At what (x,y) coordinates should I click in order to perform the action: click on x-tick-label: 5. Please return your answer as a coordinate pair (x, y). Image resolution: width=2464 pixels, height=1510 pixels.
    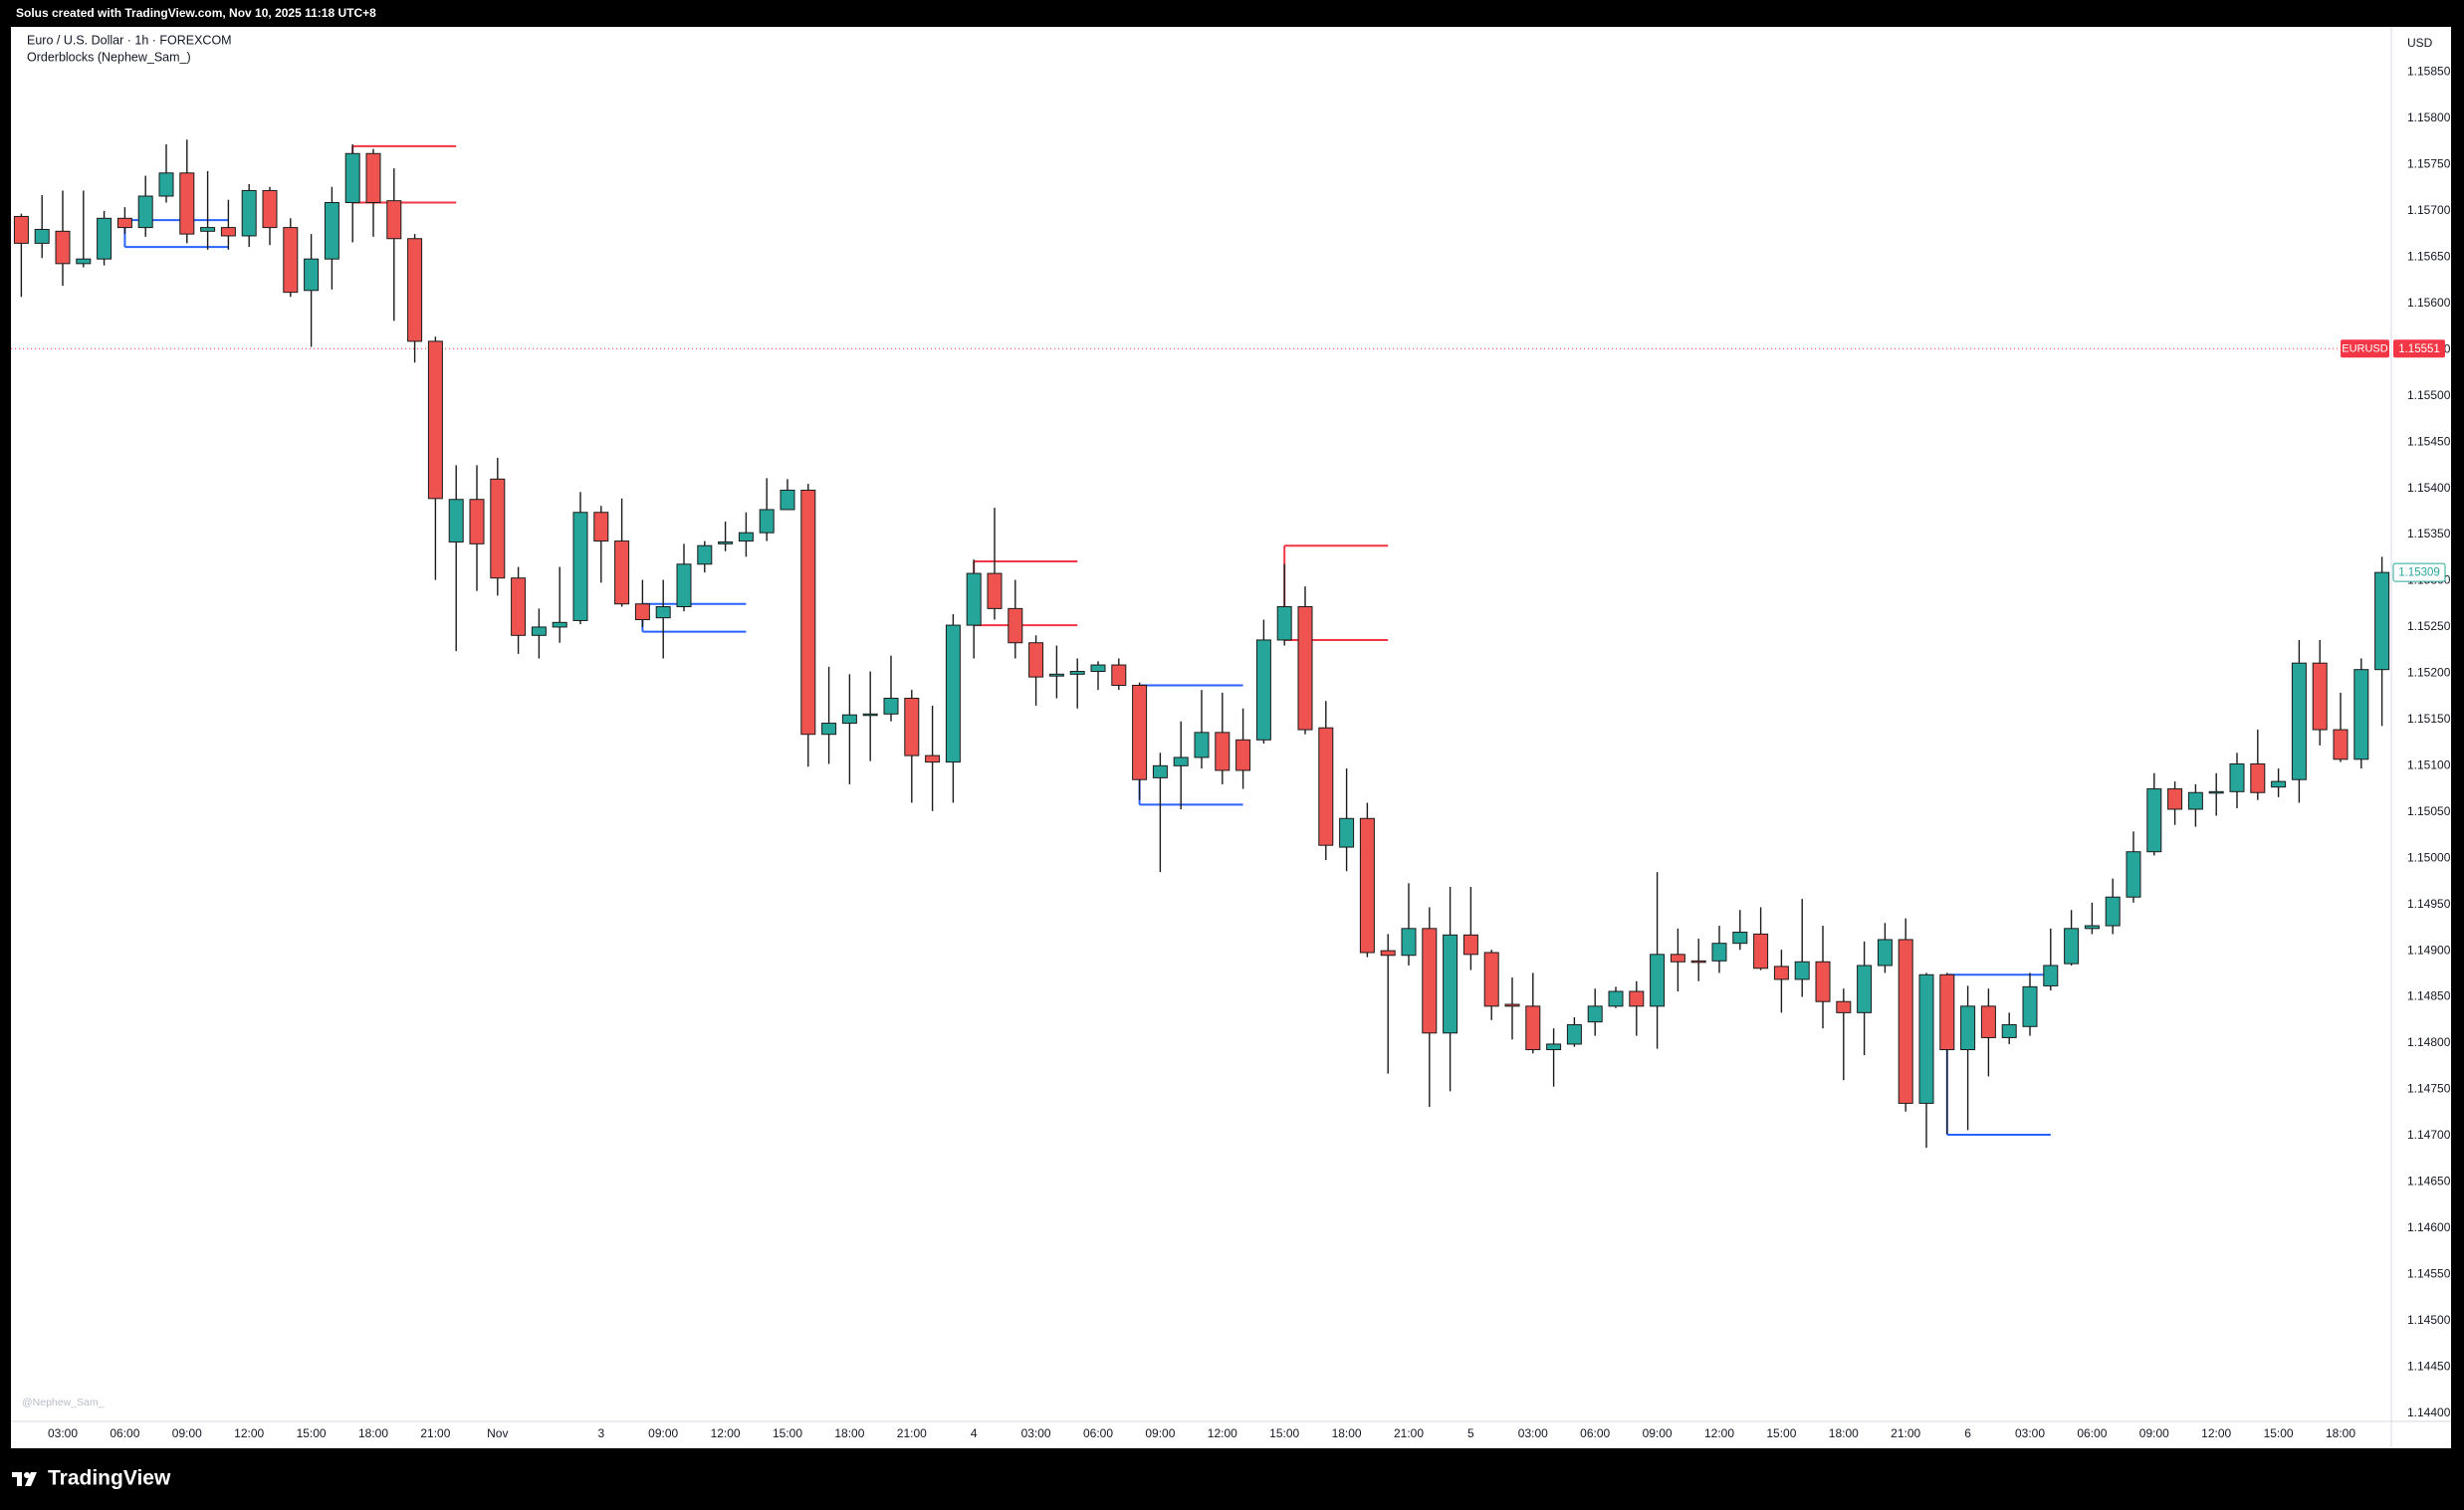
    Looking at the image, I should click on (1471, 1433).